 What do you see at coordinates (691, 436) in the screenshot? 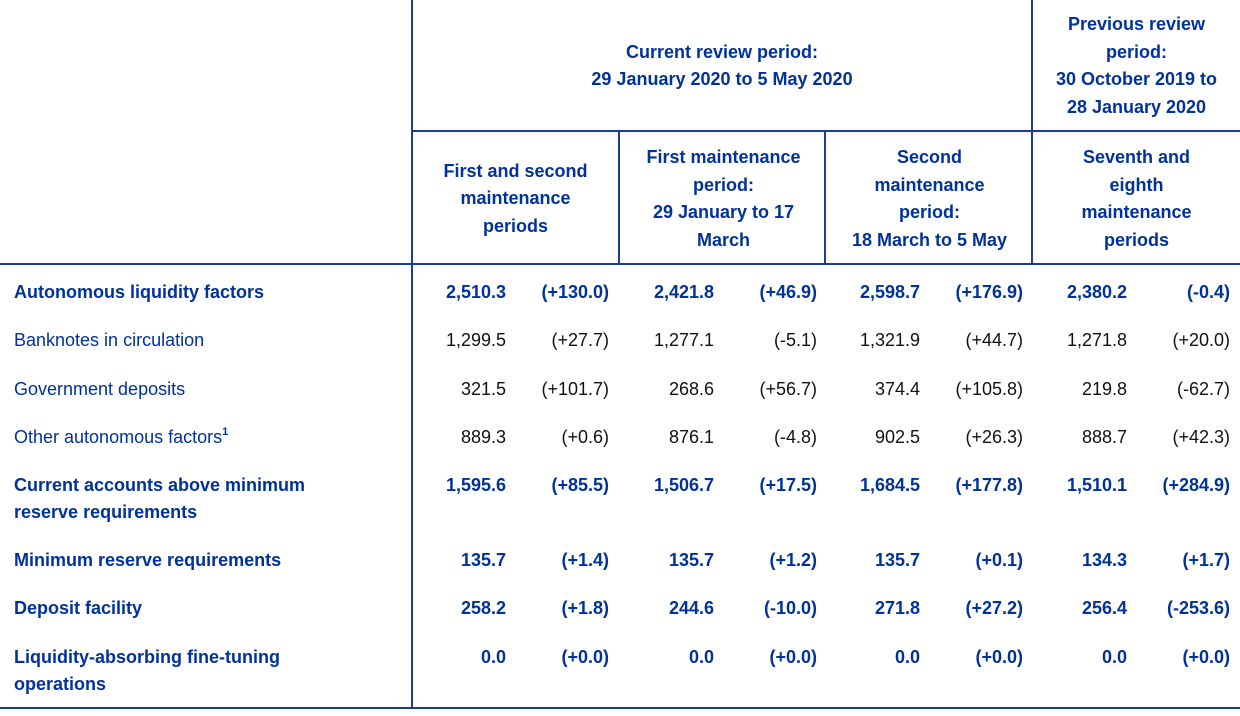
I see `value-cell: 876.1` at bounding box center [691, 436].